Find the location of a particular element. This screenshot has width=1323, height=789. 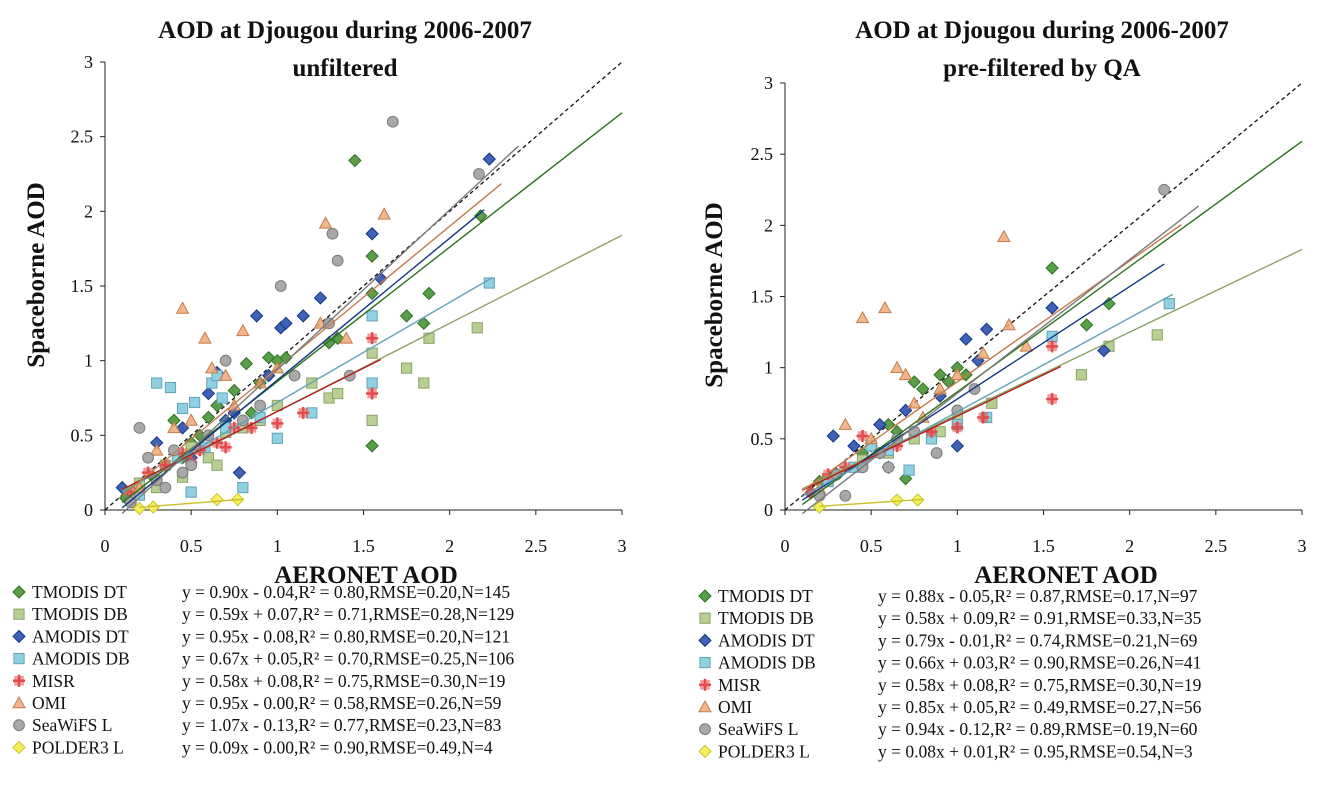

left-point-polder3-l is located at coordinates (217, 499).